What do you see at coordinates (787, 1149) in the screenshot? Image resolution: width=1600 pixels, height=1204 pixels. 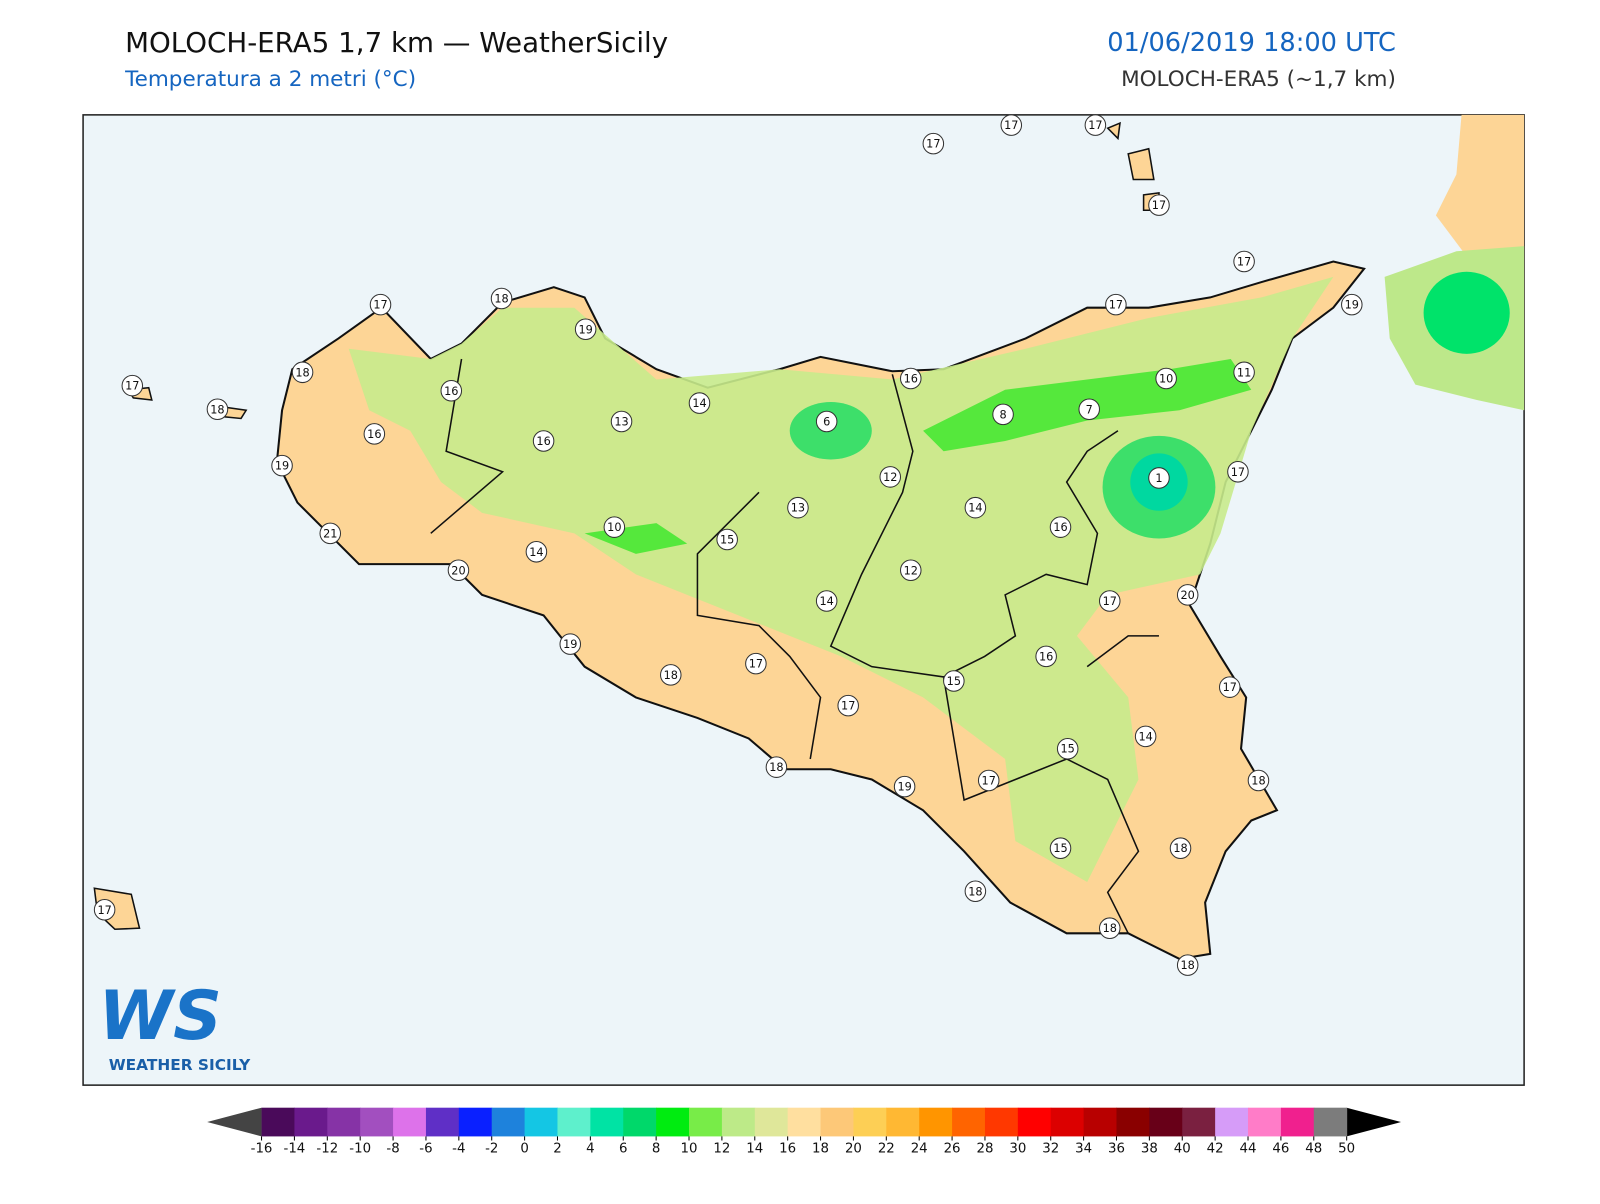 I see `colorbar-tick-label: 16` at bounding box center [787, 1149].